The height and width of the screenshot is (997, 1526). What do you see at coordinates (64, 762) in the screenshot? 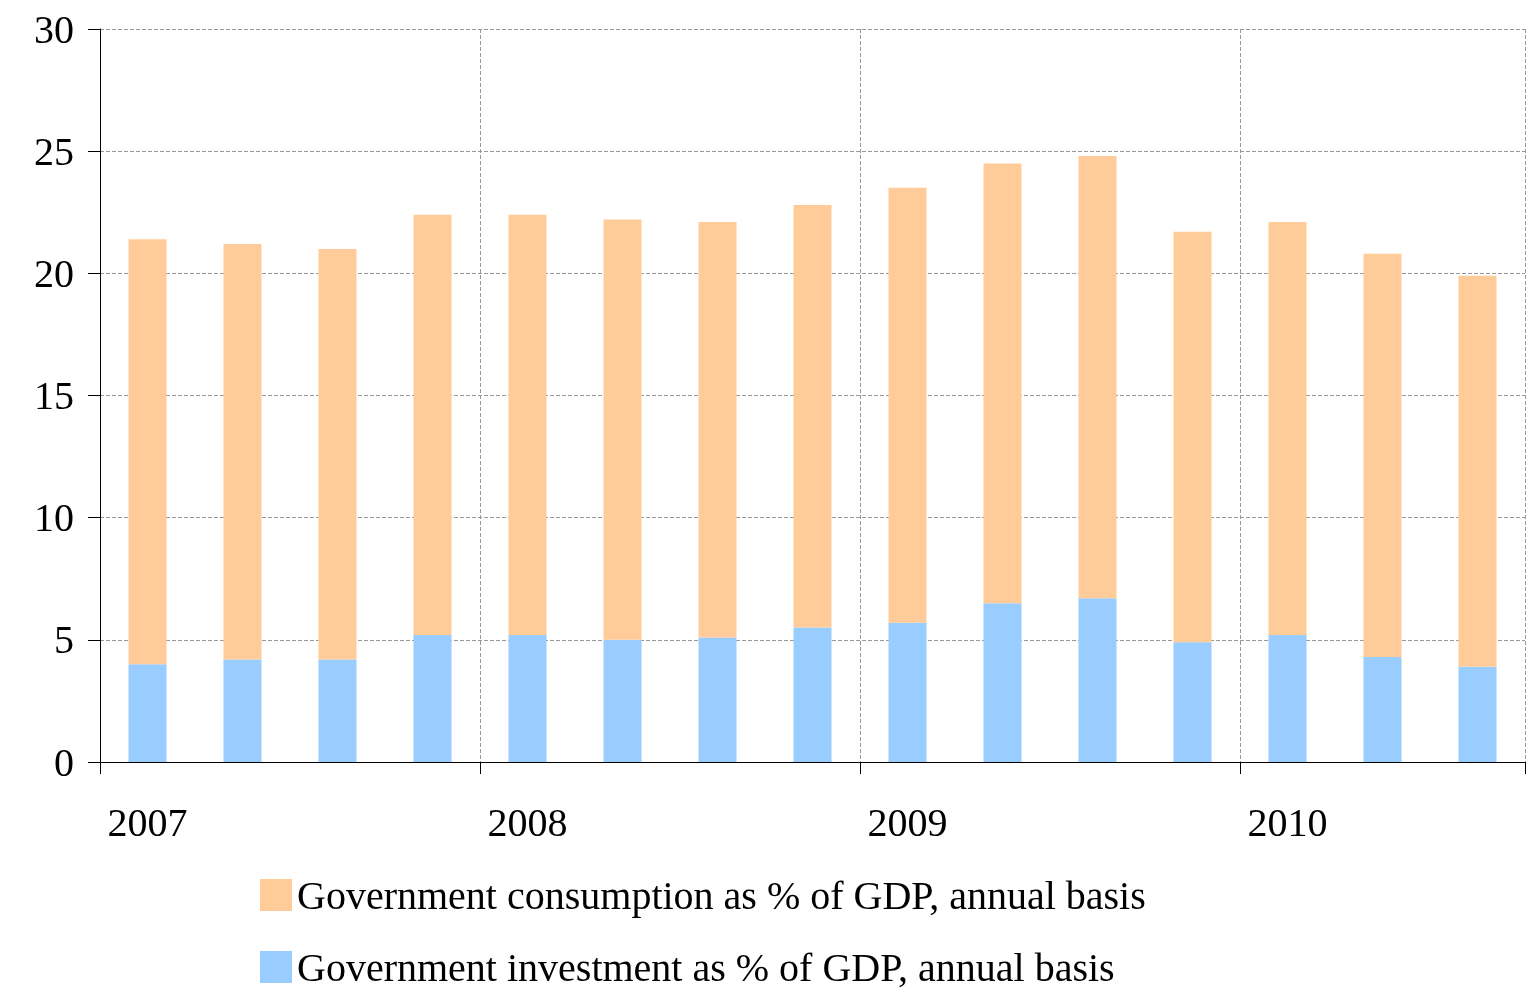
I see `y-tick-label: 0` at bounding box center [64, 762].